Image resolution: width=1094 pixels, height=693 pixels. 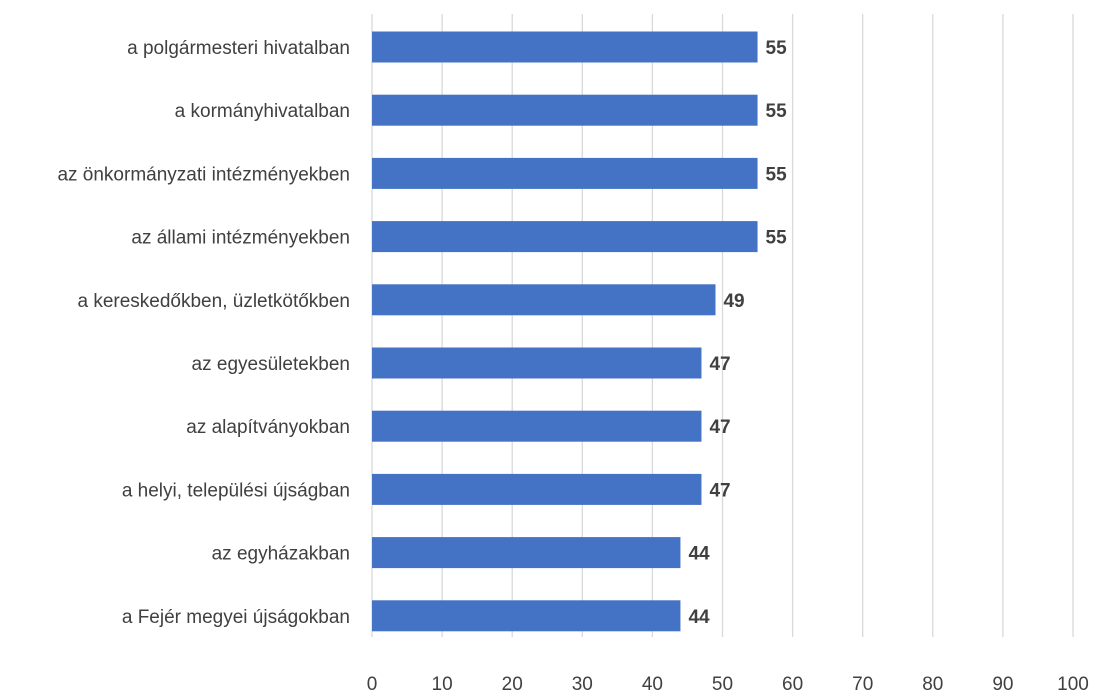 What do you see at coordinates (268, 427) in the screenshot?
I see `category-label: az alapítványokban` at bounding box center [268, 427].